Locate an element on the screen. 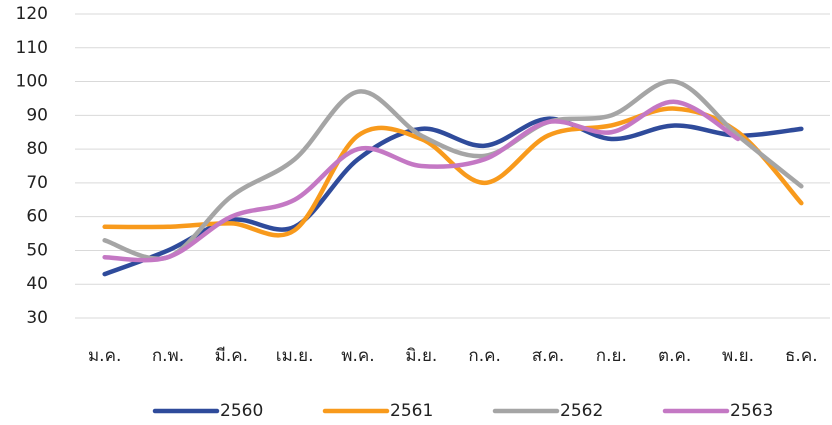 The height and width of the screenshot is (425, 832). y-tick-label: 70 is located at coordinates (37, 183).